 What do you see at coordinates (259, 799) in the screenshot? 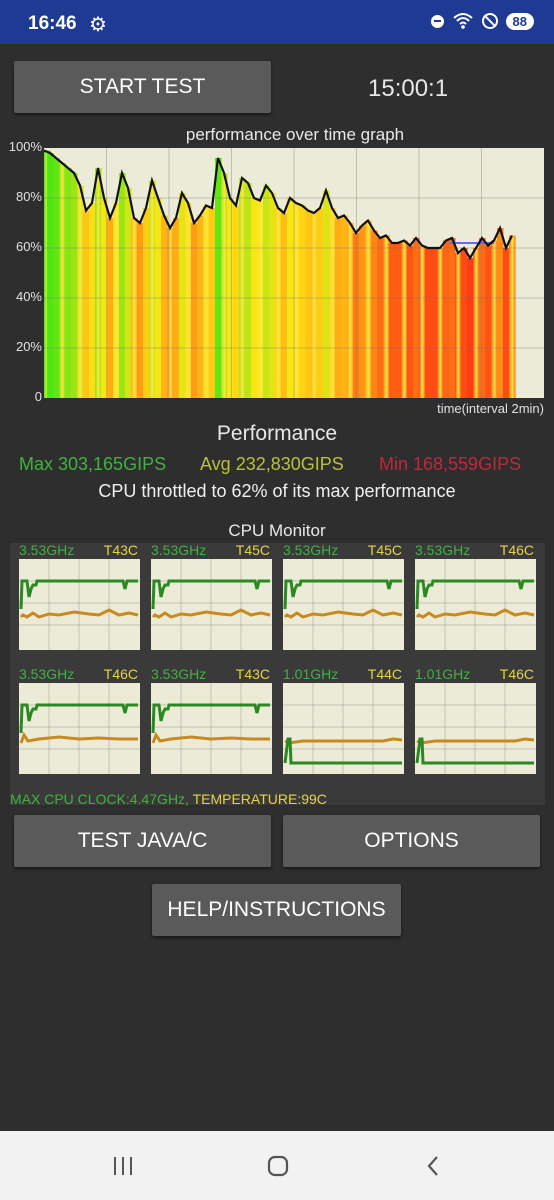
I see `max-temperature-text: TEMPERATURE:99C` at bounding box center [259, 799].